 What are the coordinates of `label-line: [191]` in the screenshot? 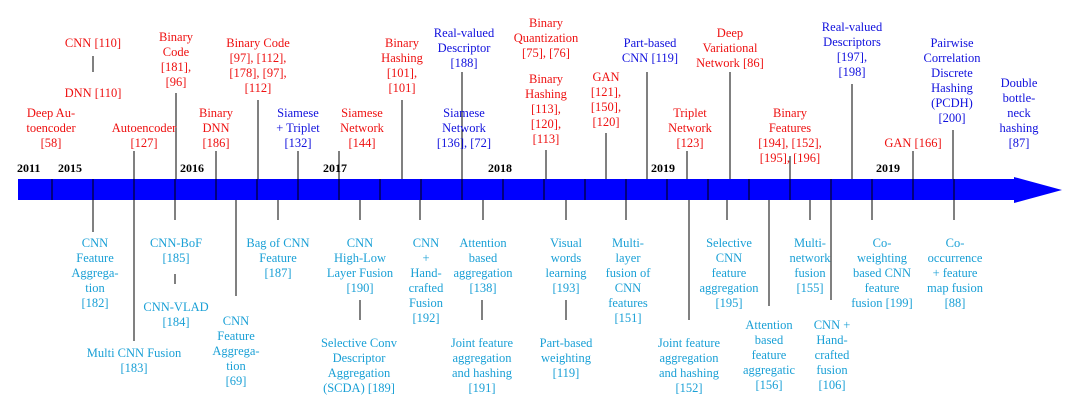 It's located at (482, 388).